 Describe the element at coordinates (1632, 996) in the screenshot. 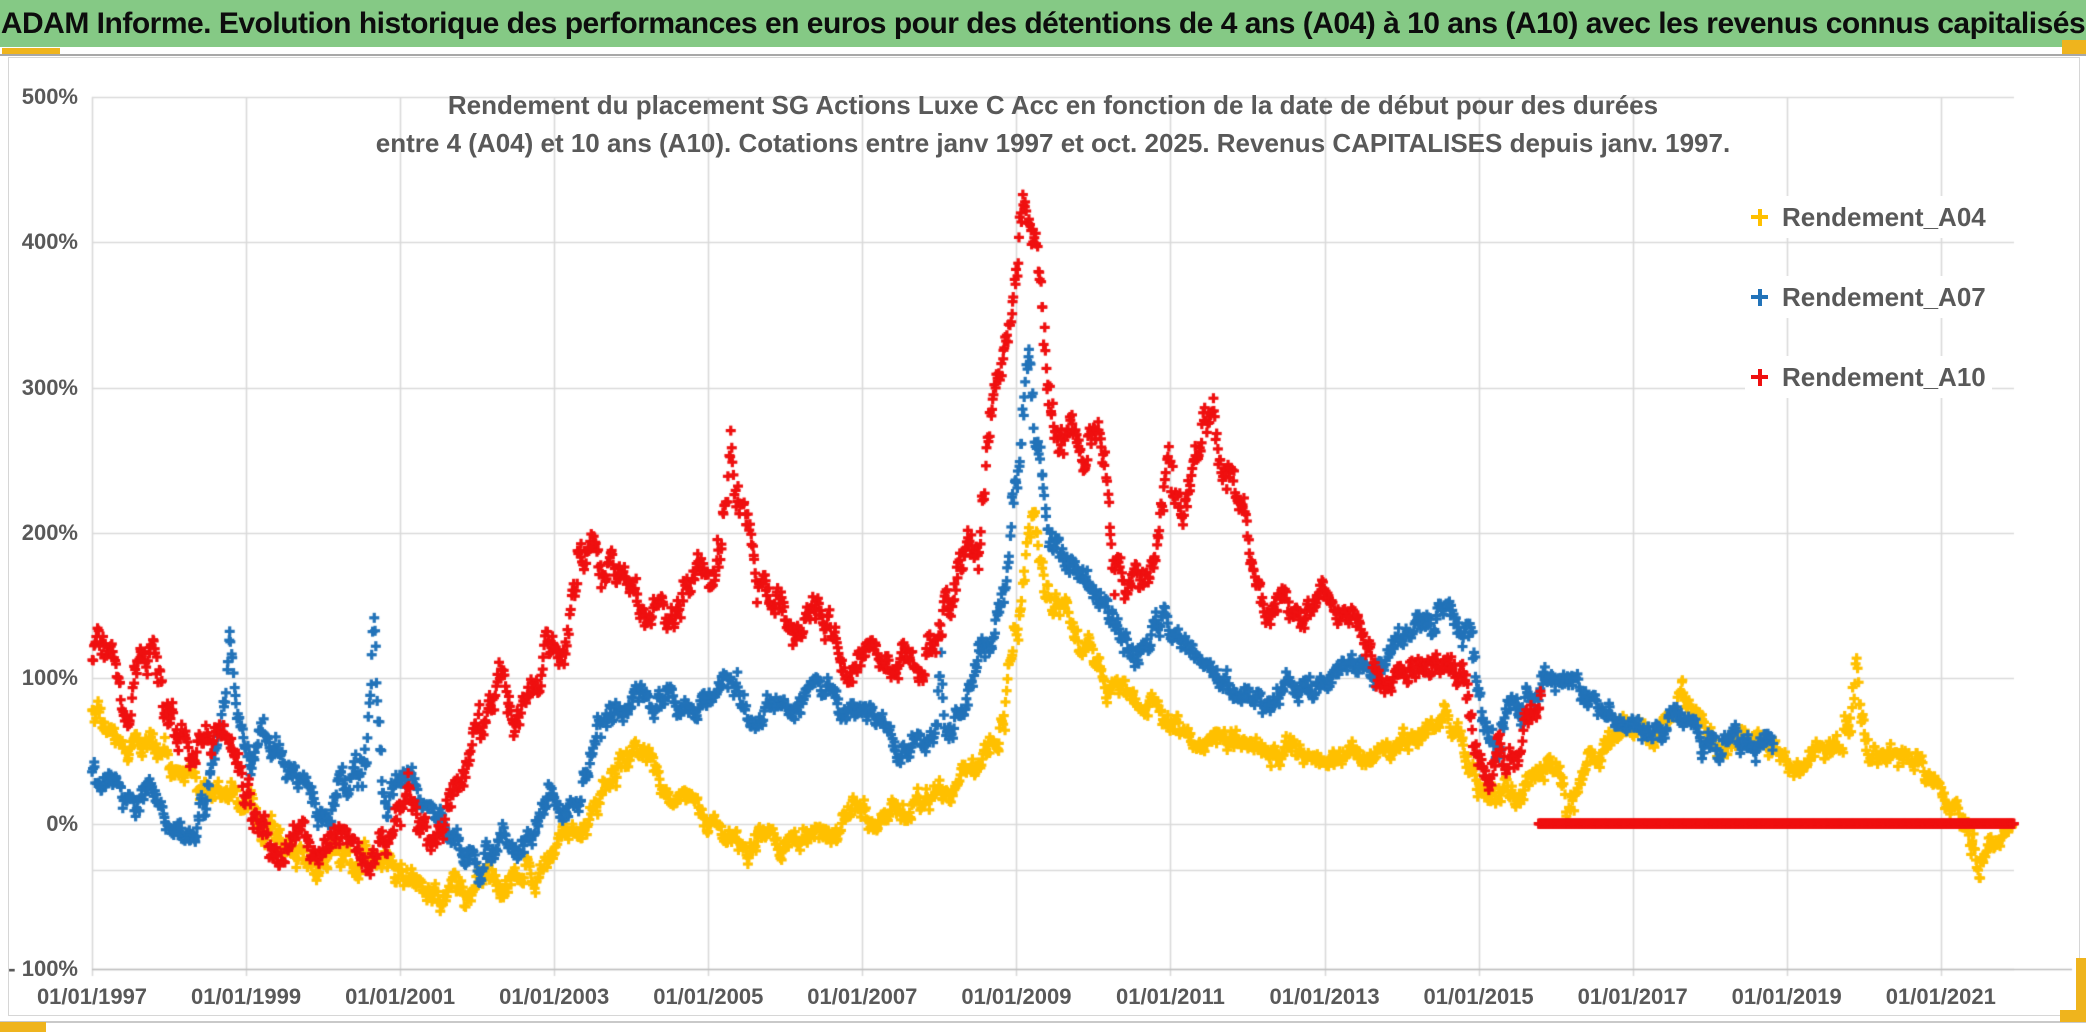

I see `x-tick-label: 01/01/2017` at that location.